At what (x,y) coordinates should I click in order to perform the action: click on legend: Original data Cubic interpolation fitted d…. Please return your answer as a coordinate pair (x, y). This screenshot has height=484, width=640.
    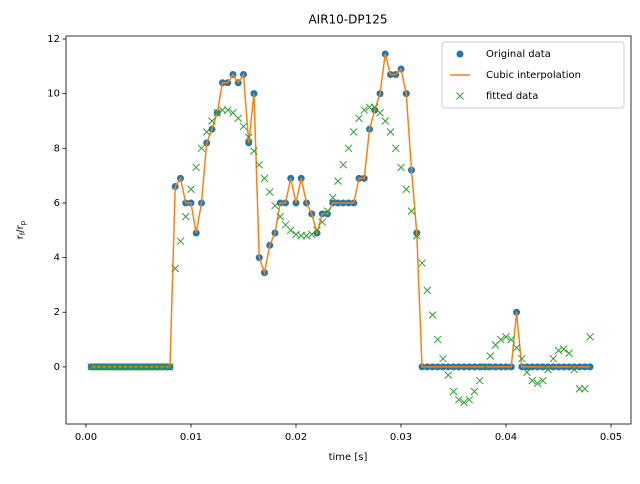
    Looking at the image, I should click on (533, 75).